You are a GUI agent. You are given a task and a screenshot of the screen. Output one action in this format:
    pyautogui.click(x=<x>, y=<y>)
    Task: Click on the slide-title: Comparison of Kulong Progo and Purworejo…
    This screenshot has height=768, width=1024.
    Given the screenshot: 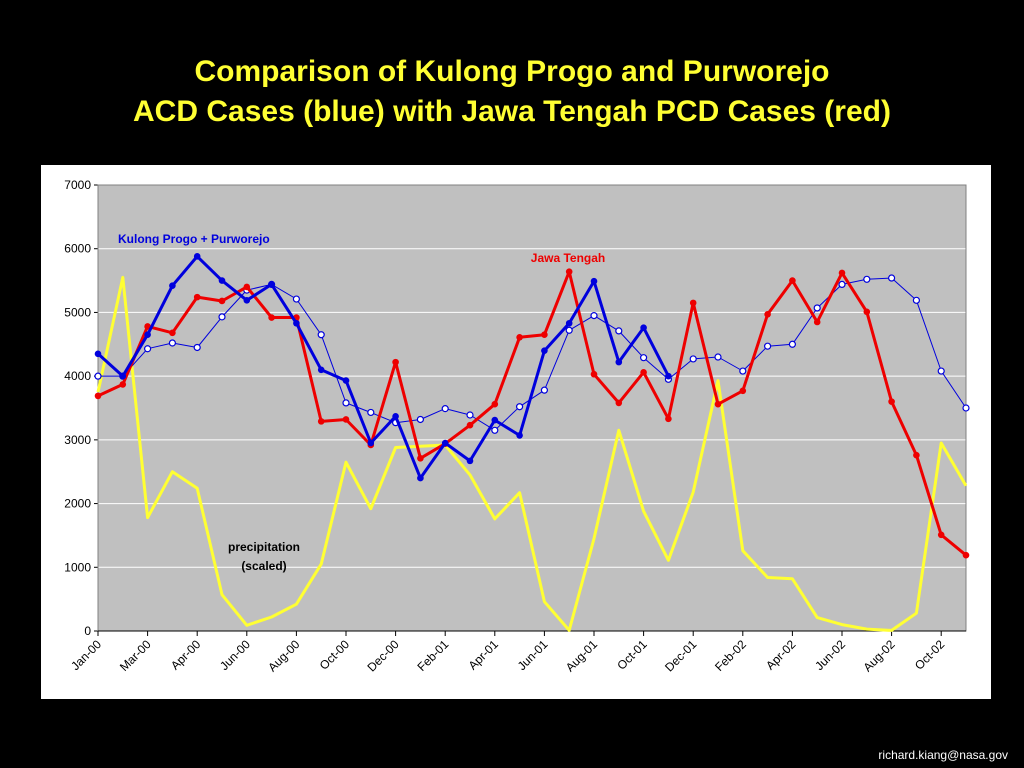 What is the action you would take?
    pyautogui.click(x=512, y=92)
    